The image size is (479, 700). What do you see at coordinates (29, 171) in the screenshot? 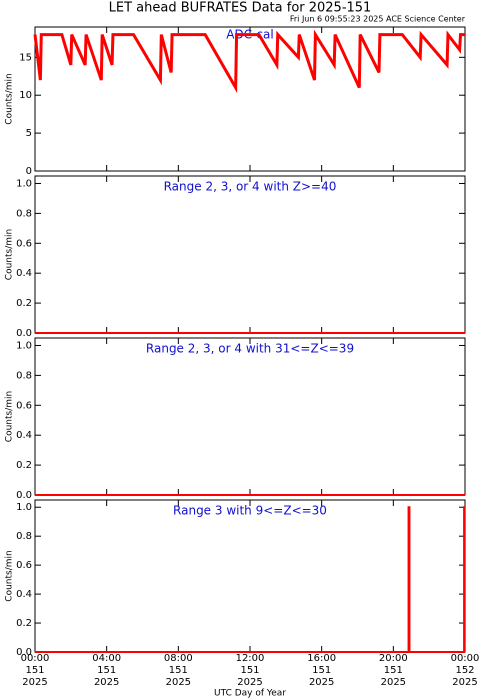
I see `y-tick-label: 0` at bounding box center [29, 171].